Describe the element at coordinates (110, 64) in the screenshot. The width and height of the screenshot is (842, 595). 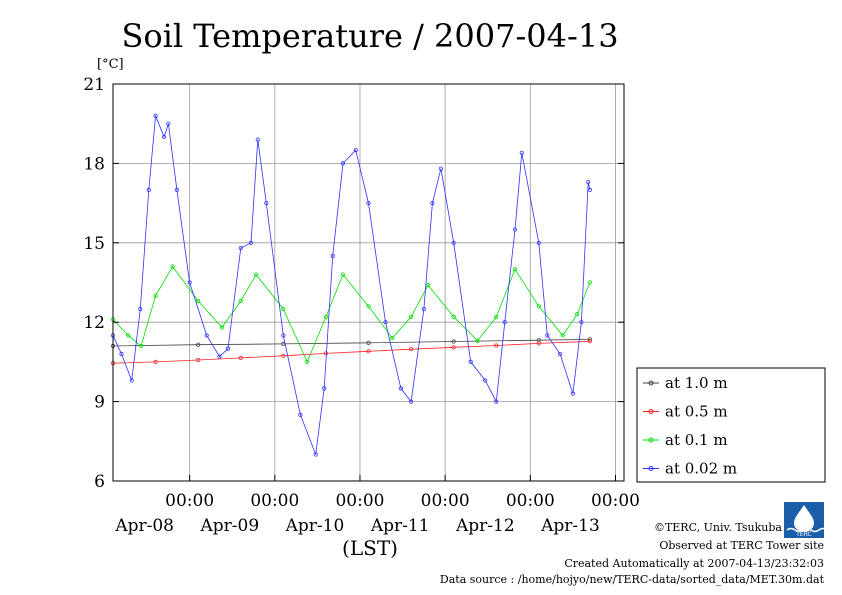
I see `y-axis-unit: [°C]` at that location.